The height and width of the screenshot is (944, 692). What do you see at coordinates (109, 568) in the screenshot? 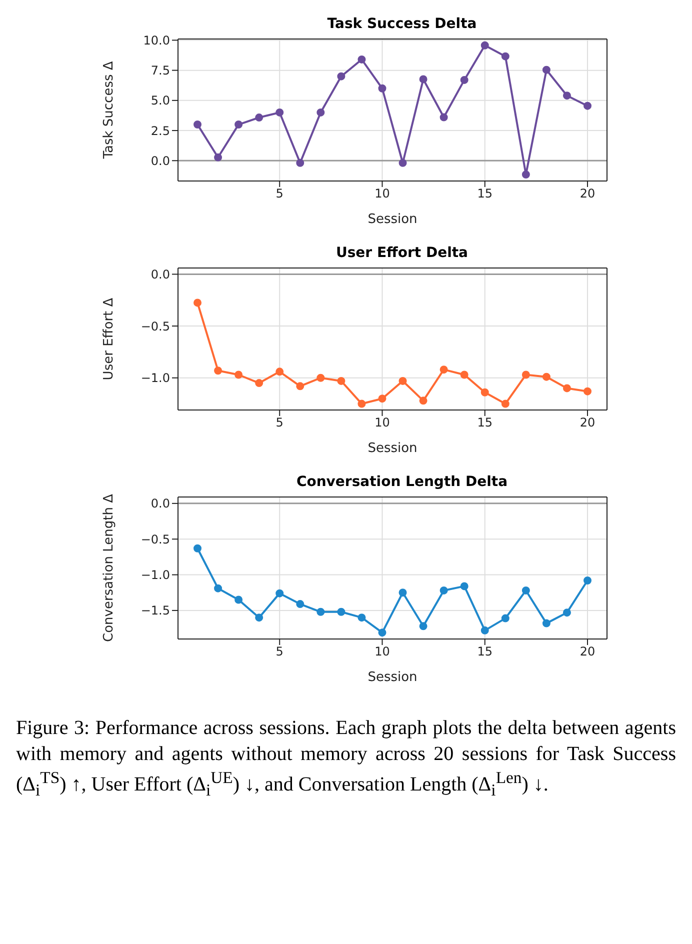
I see `y-axis-title: Conversation Length Δ` at bounding box center [109, 568].